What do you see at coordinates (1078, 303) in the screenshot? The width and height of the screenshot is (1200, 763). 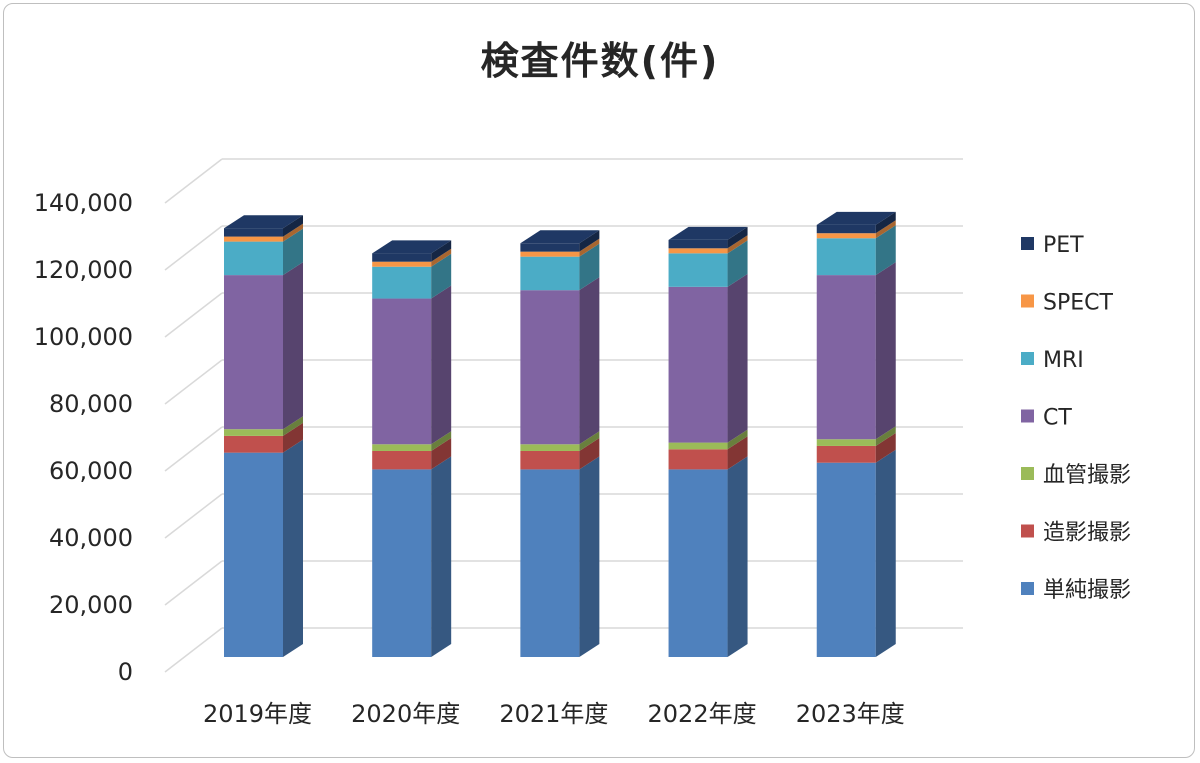 I see `legend-label: SPECT` at bounding box center [1078, 303].